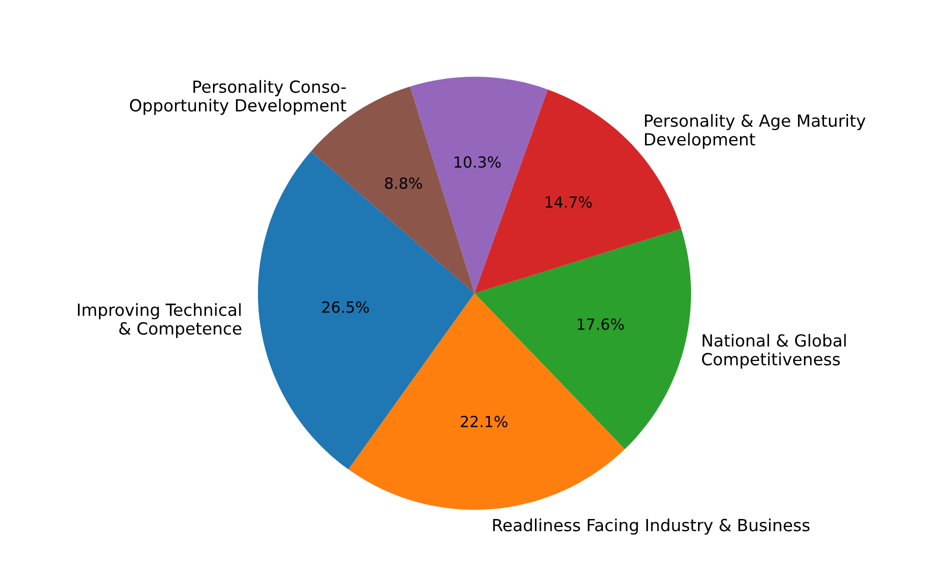  I want to click on data-label: 14.7%, so click(569, 202).